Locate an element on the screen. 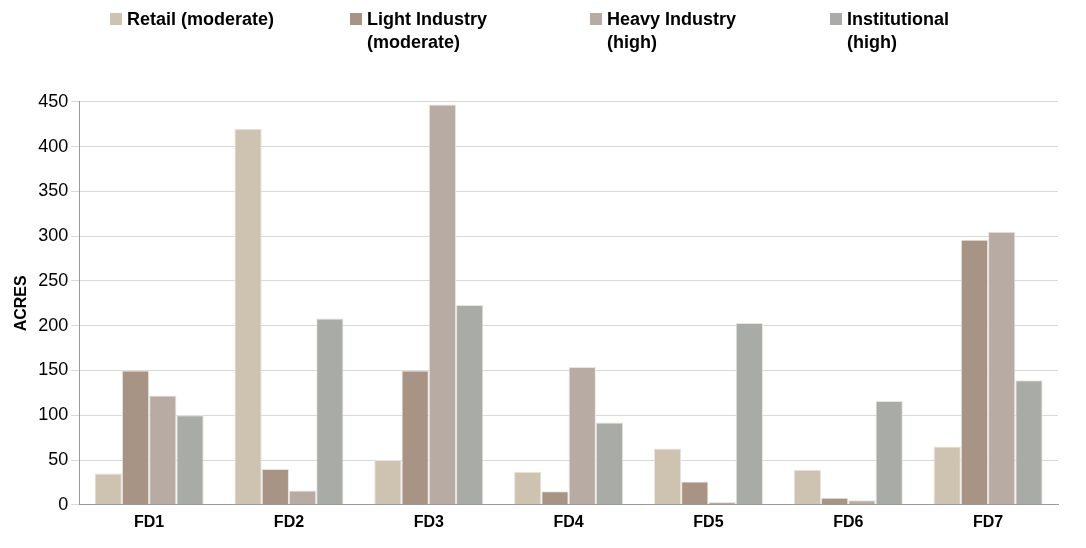 The image size is (1086, 548). x-tick-label: FD6 is located at coordinates (848, 521).